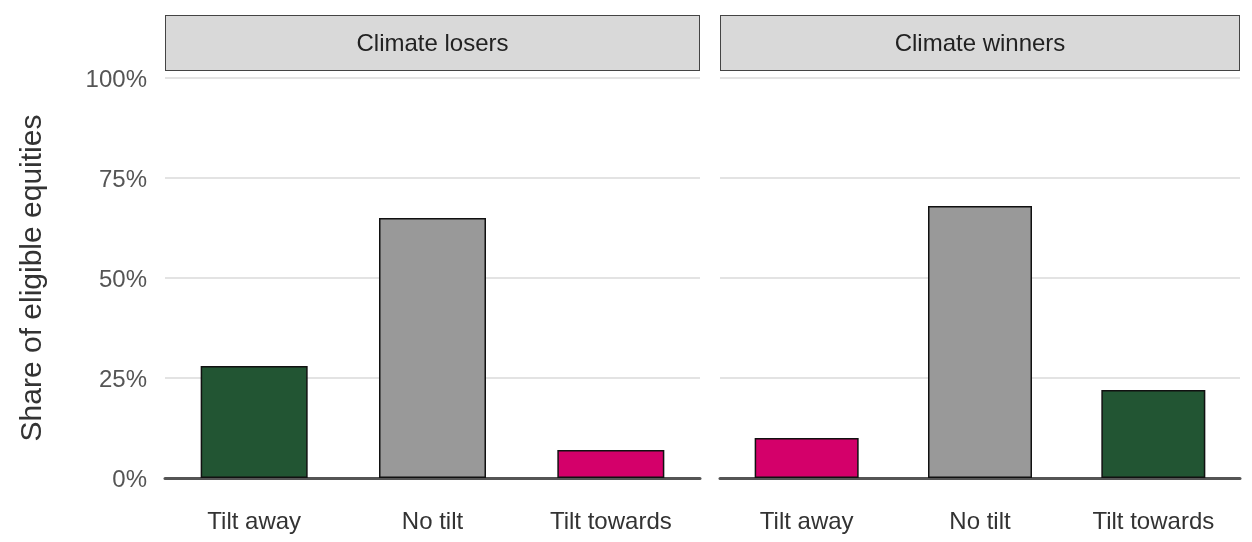 Image resolution: width=1252 pixels, height=542 pixels. What do you see at coordinates (30, 278) in the screenshot?
I see `y-axis-title: Share of eligible equities` at bounding box center [30, 278].